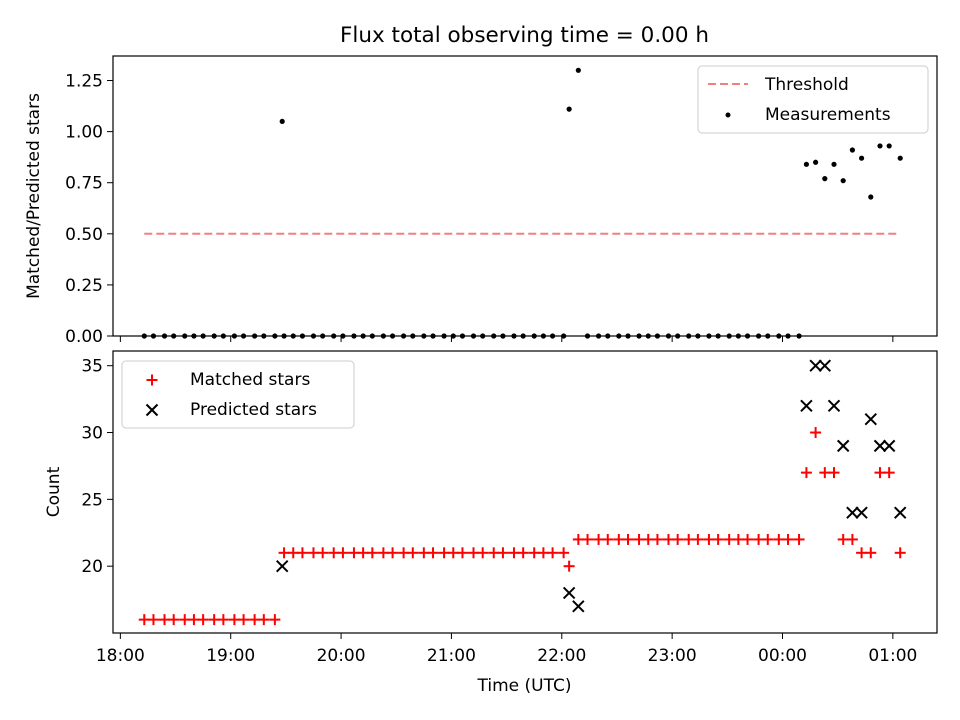 This screenshot has width=960, height=720. I want to click on chart-title: Flux total observing time = 0.00 h, so click(524, 35).